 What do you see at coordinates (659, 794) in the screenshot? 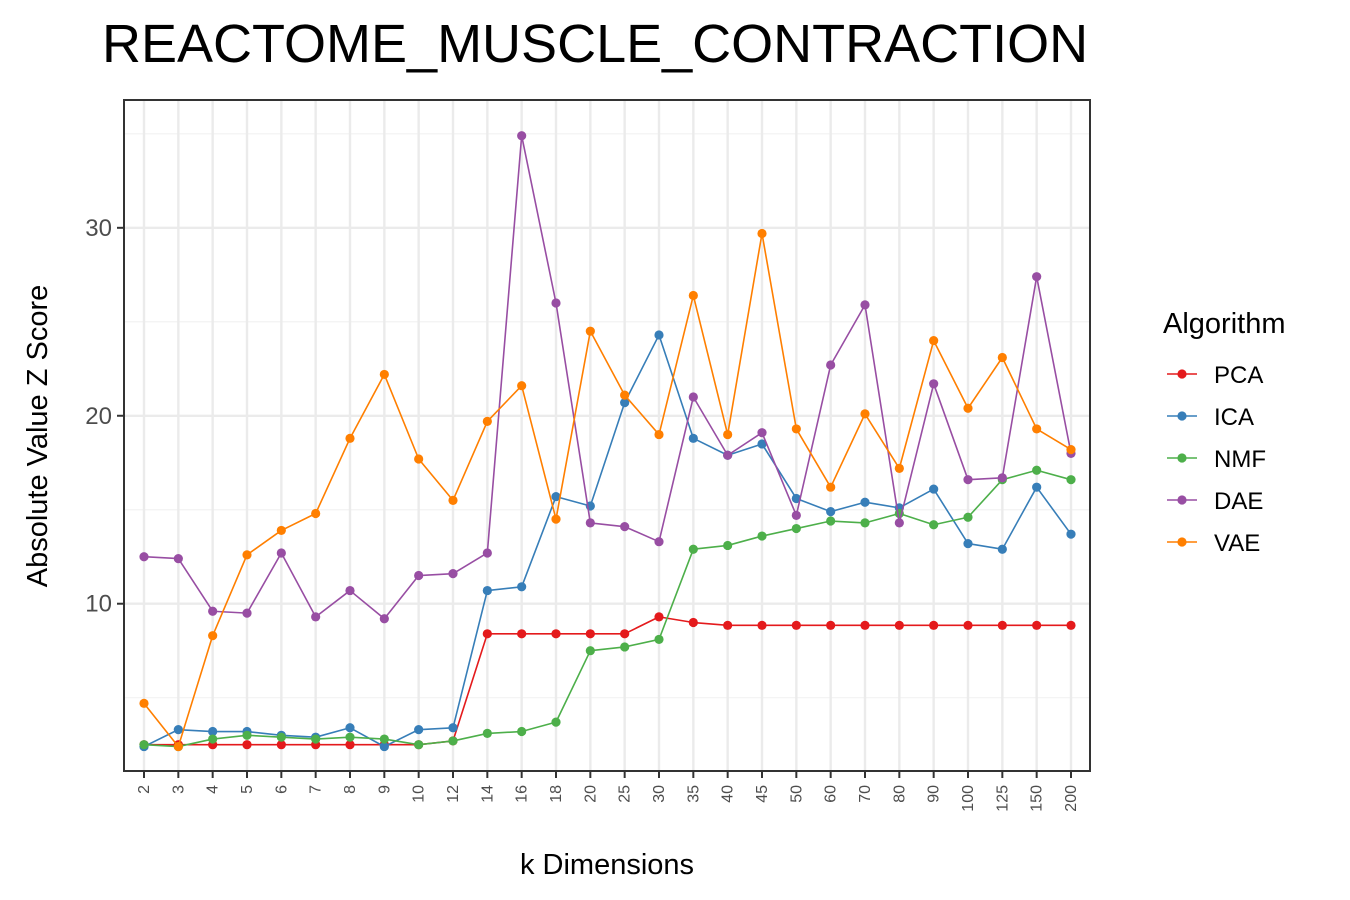
I see `x-tick-label: 30` at bounding box center [659, 794].